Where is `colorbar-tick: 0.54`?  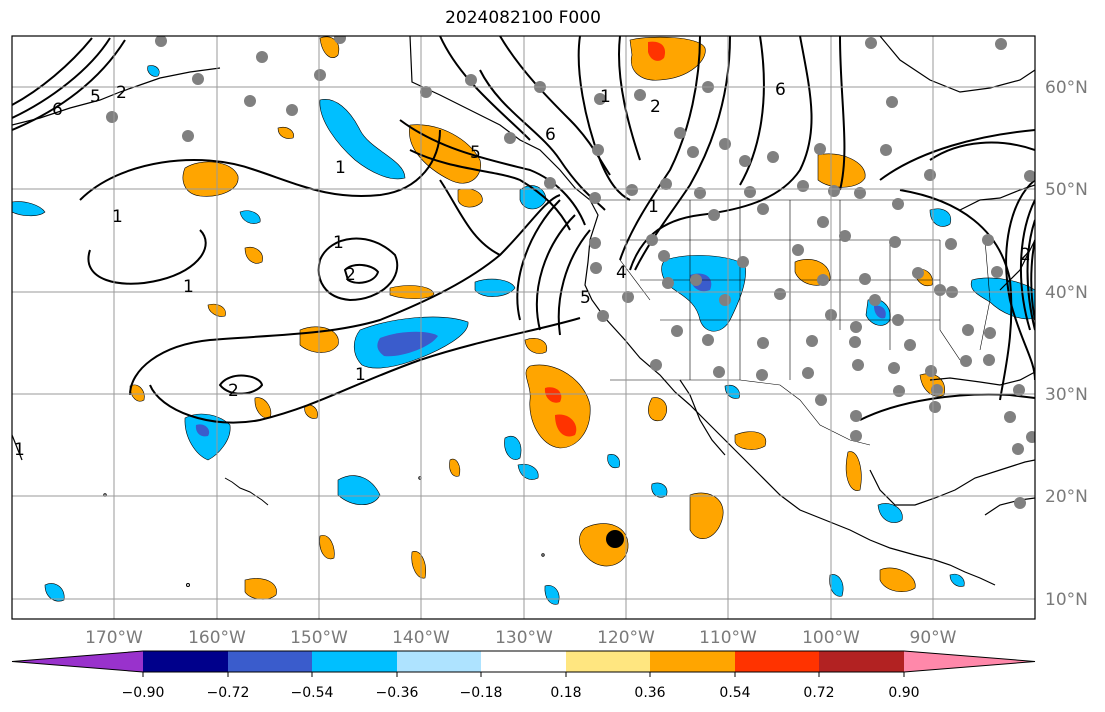
colorbar-tick: 0.54 is located at coordinates (734, 693).